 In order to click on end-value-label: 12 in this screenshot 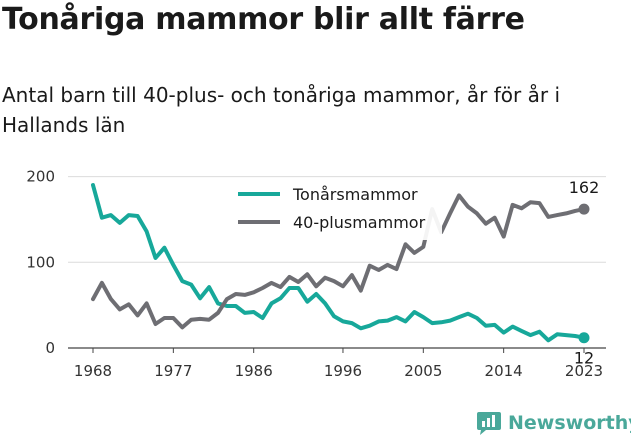, I will do `click(584, 358)`.